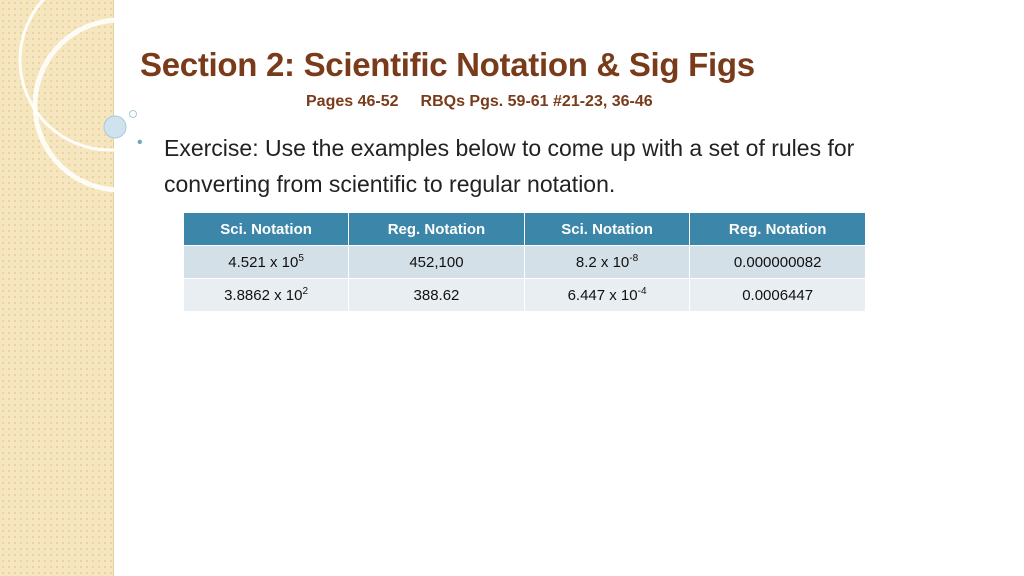  I want to click on table-cell: 8.2 x 10-8, so click(607, 262).